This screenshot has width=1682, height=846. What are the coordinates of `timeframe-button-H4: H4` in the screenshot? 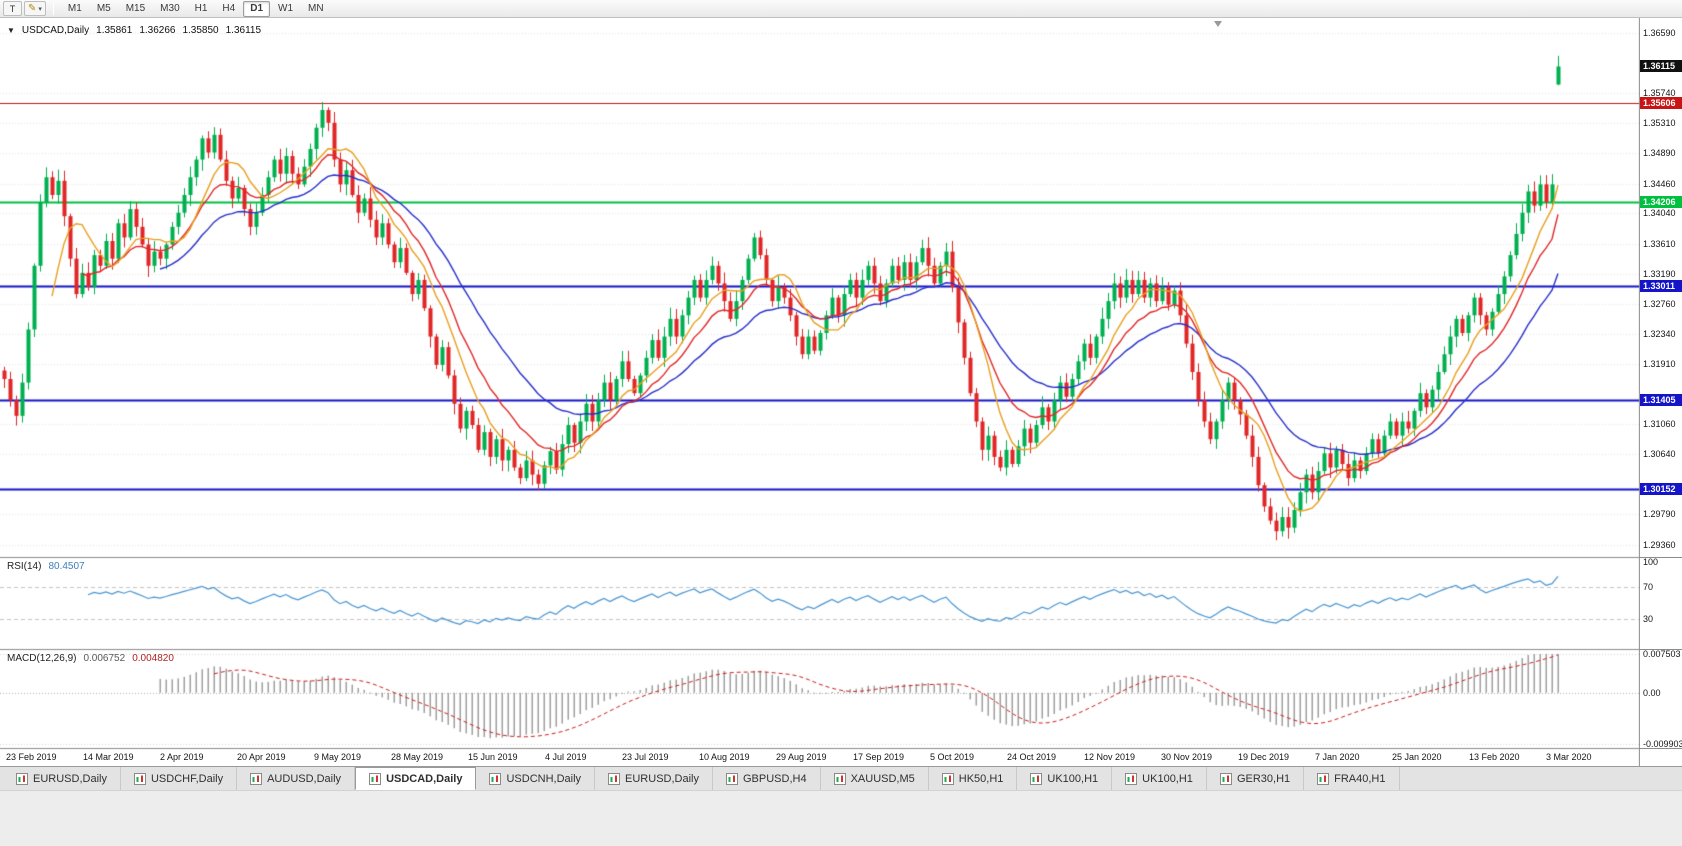 It's located at (228, 9).